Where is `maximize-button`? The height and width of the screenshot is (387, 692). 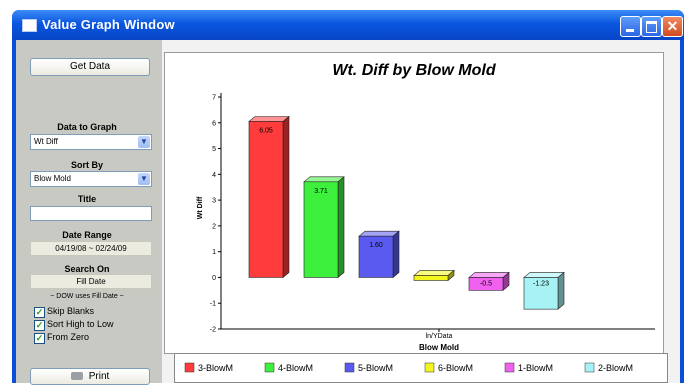 maximize-button is located at coordinates (651, 26).